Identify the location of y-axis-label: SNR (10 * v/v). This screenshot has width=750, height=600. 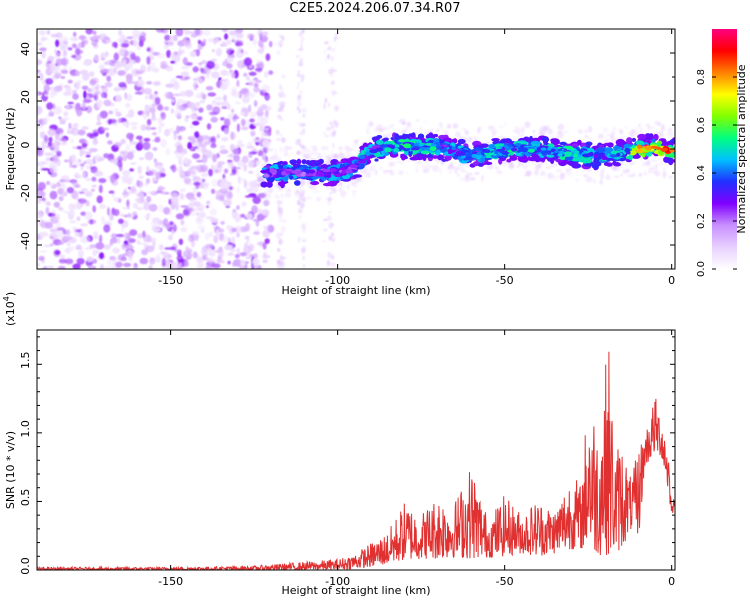
(10, 470).